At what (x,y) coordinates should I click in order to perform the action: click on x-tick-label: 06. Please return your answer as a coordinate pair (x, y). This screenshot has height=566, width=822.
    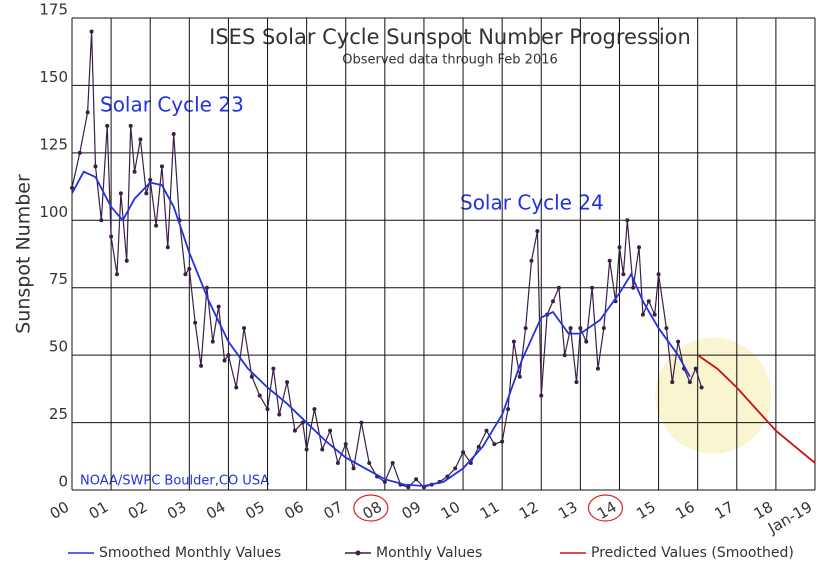
    Looking at the image, I should click on (294, 510).